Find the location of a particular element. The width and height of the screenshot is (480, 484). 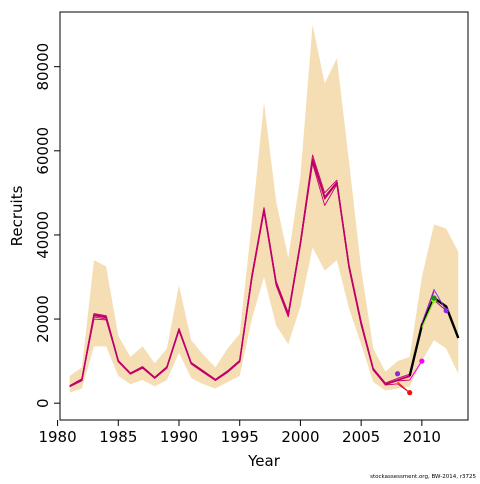

footer-note: stockassessment.org, BW-2014, r3725 is located at coordinates (423, 477).